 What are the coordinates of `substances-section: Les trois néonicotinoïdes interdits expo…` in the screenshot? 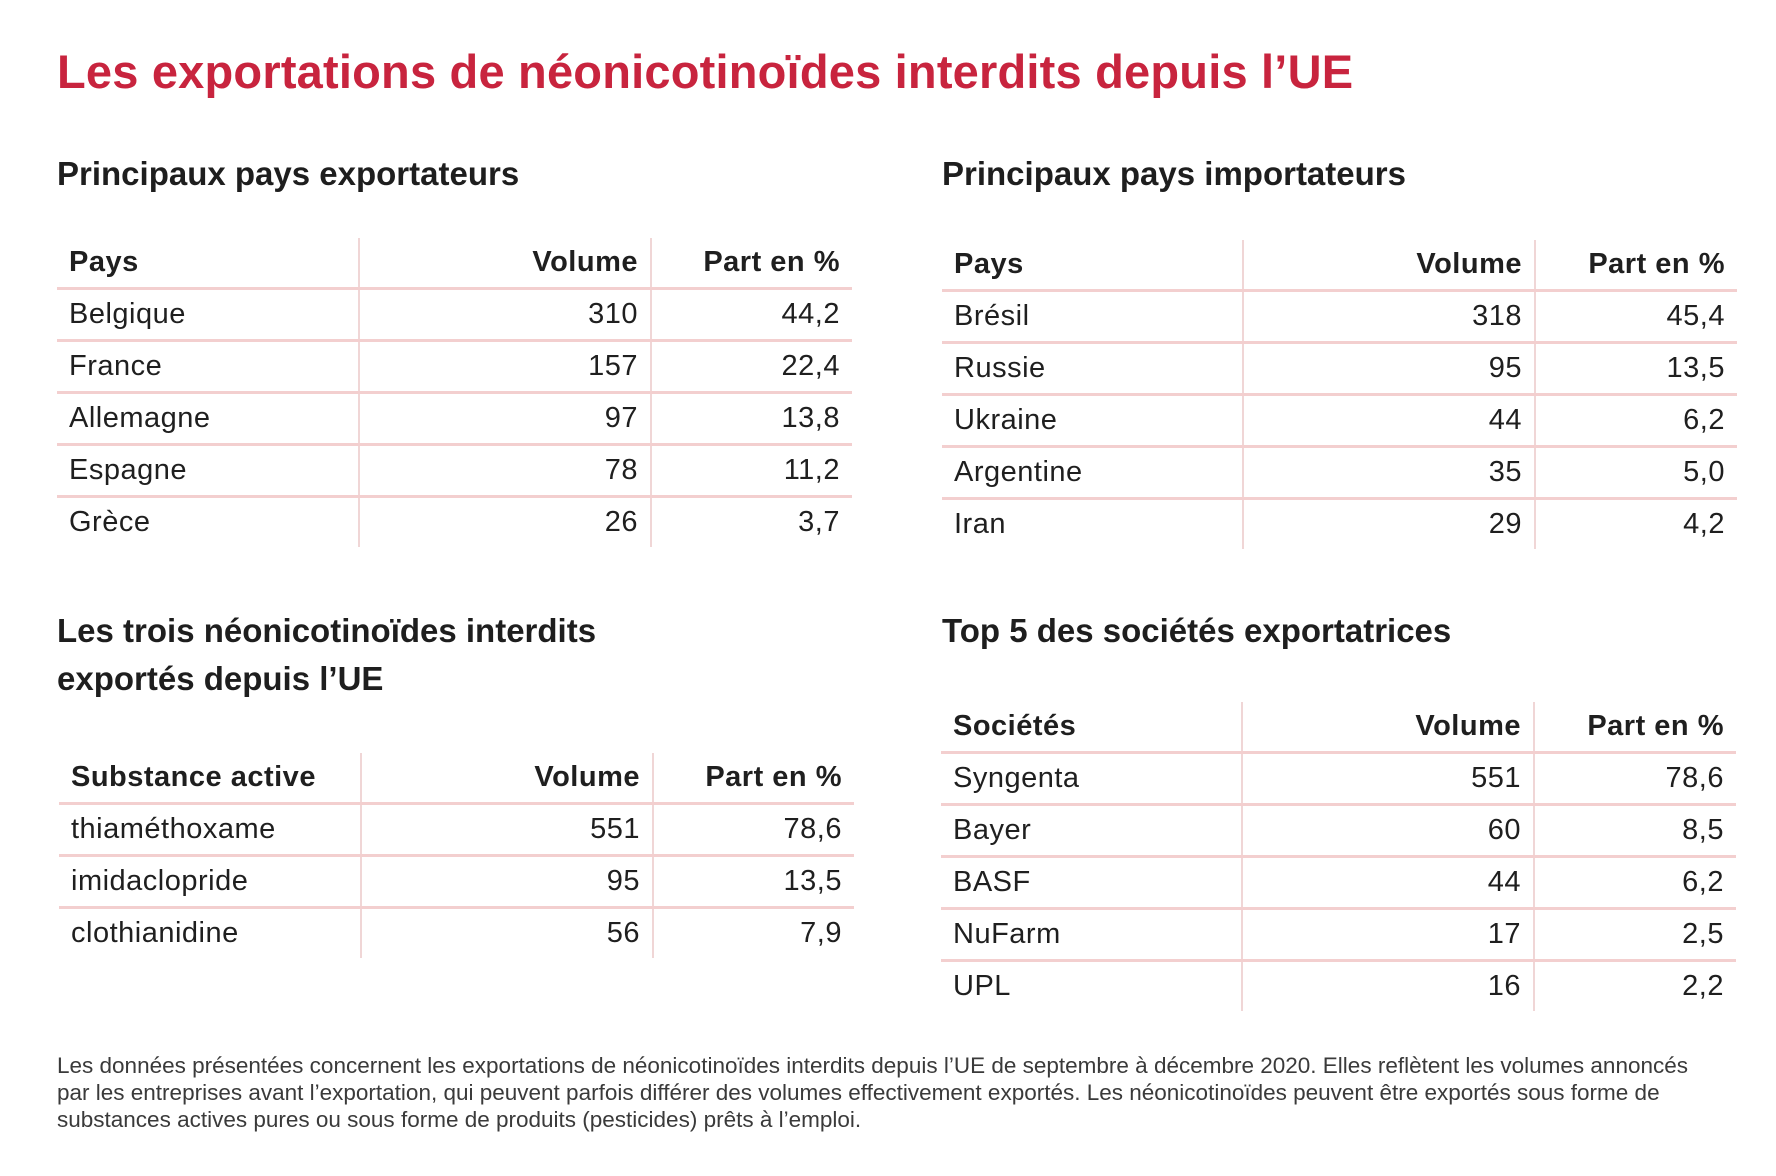 It's located at (326, 655).